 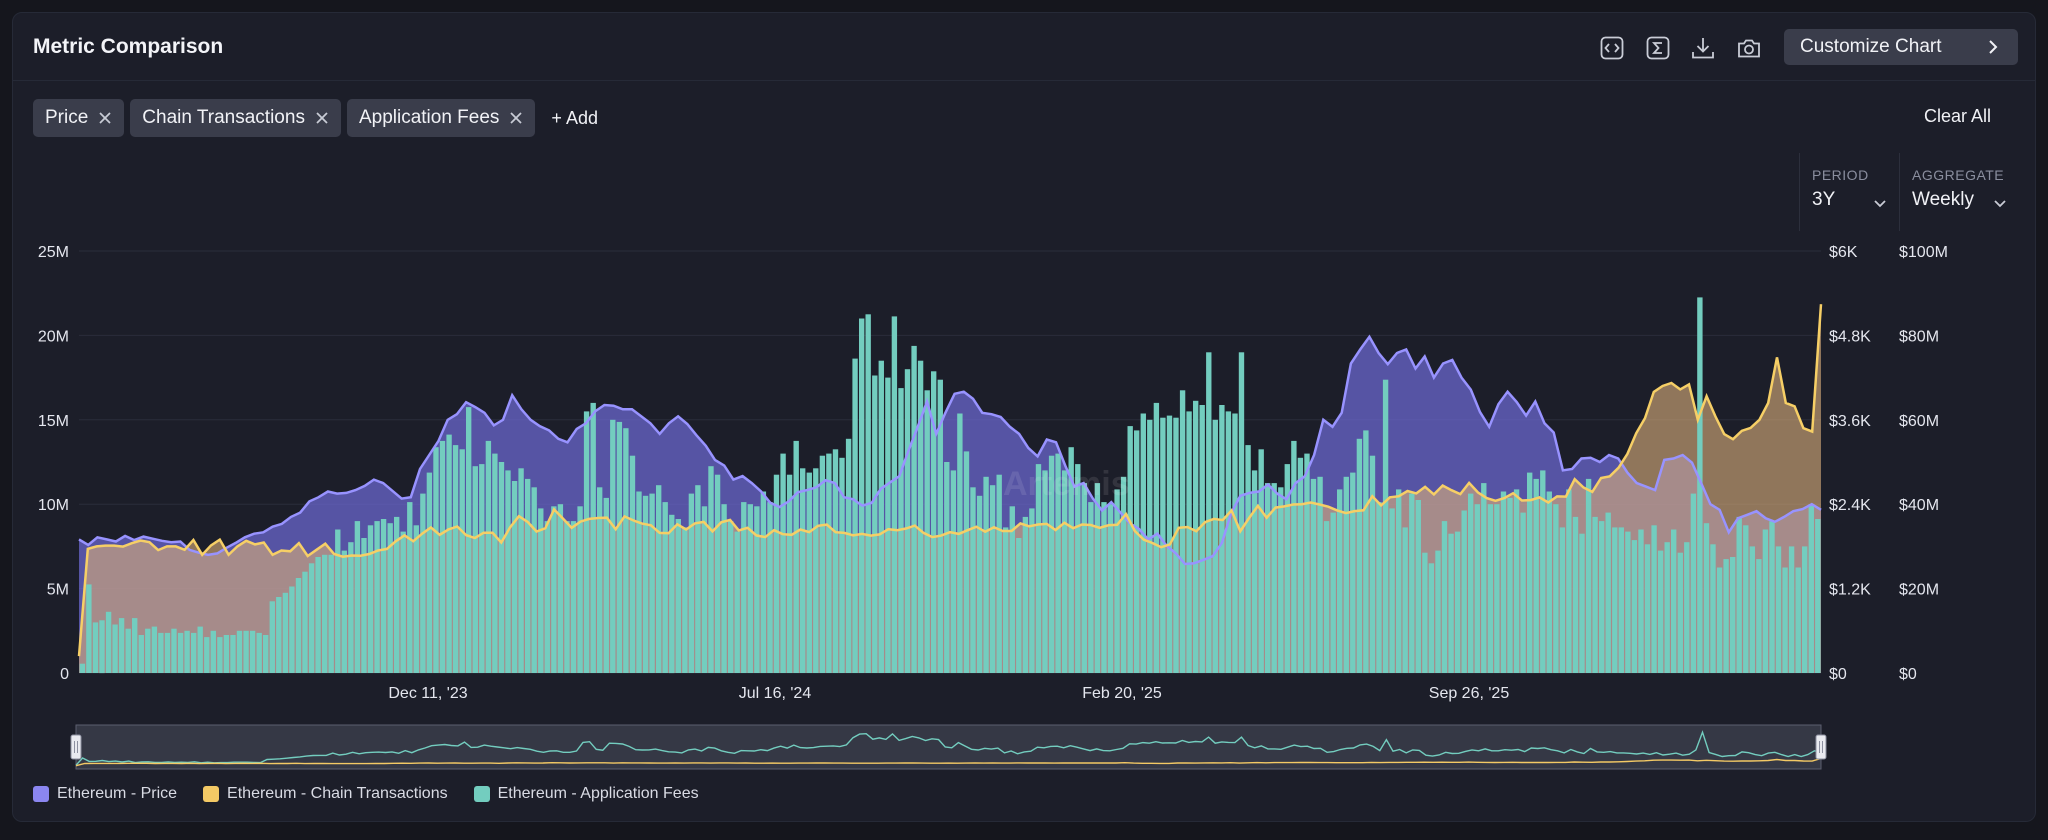 I want to click on camera-icon, so click(x=1749, y=48).